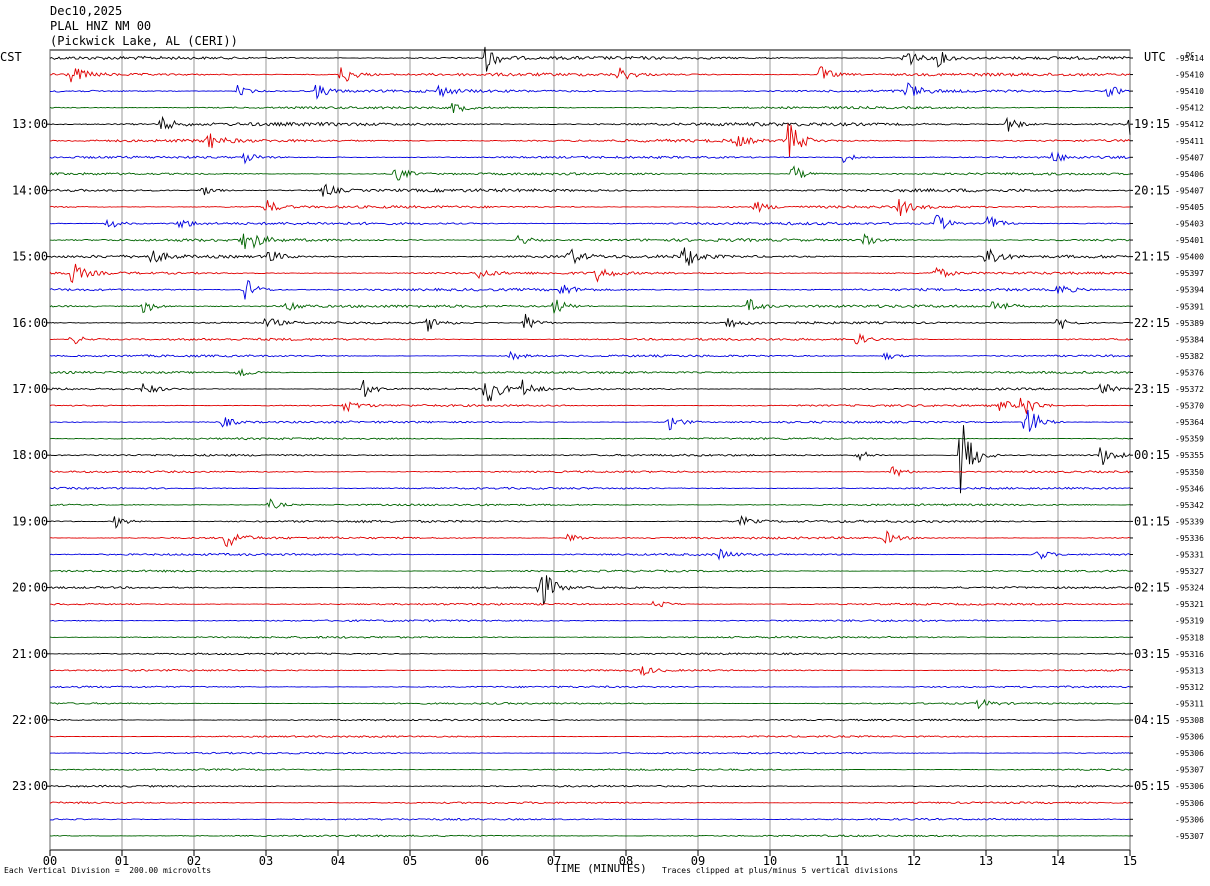  What do you see at coordinates (1152, 786) in the screenshot?
I see `right-hour-label: 05:15` at bounding box center [1152, 786].